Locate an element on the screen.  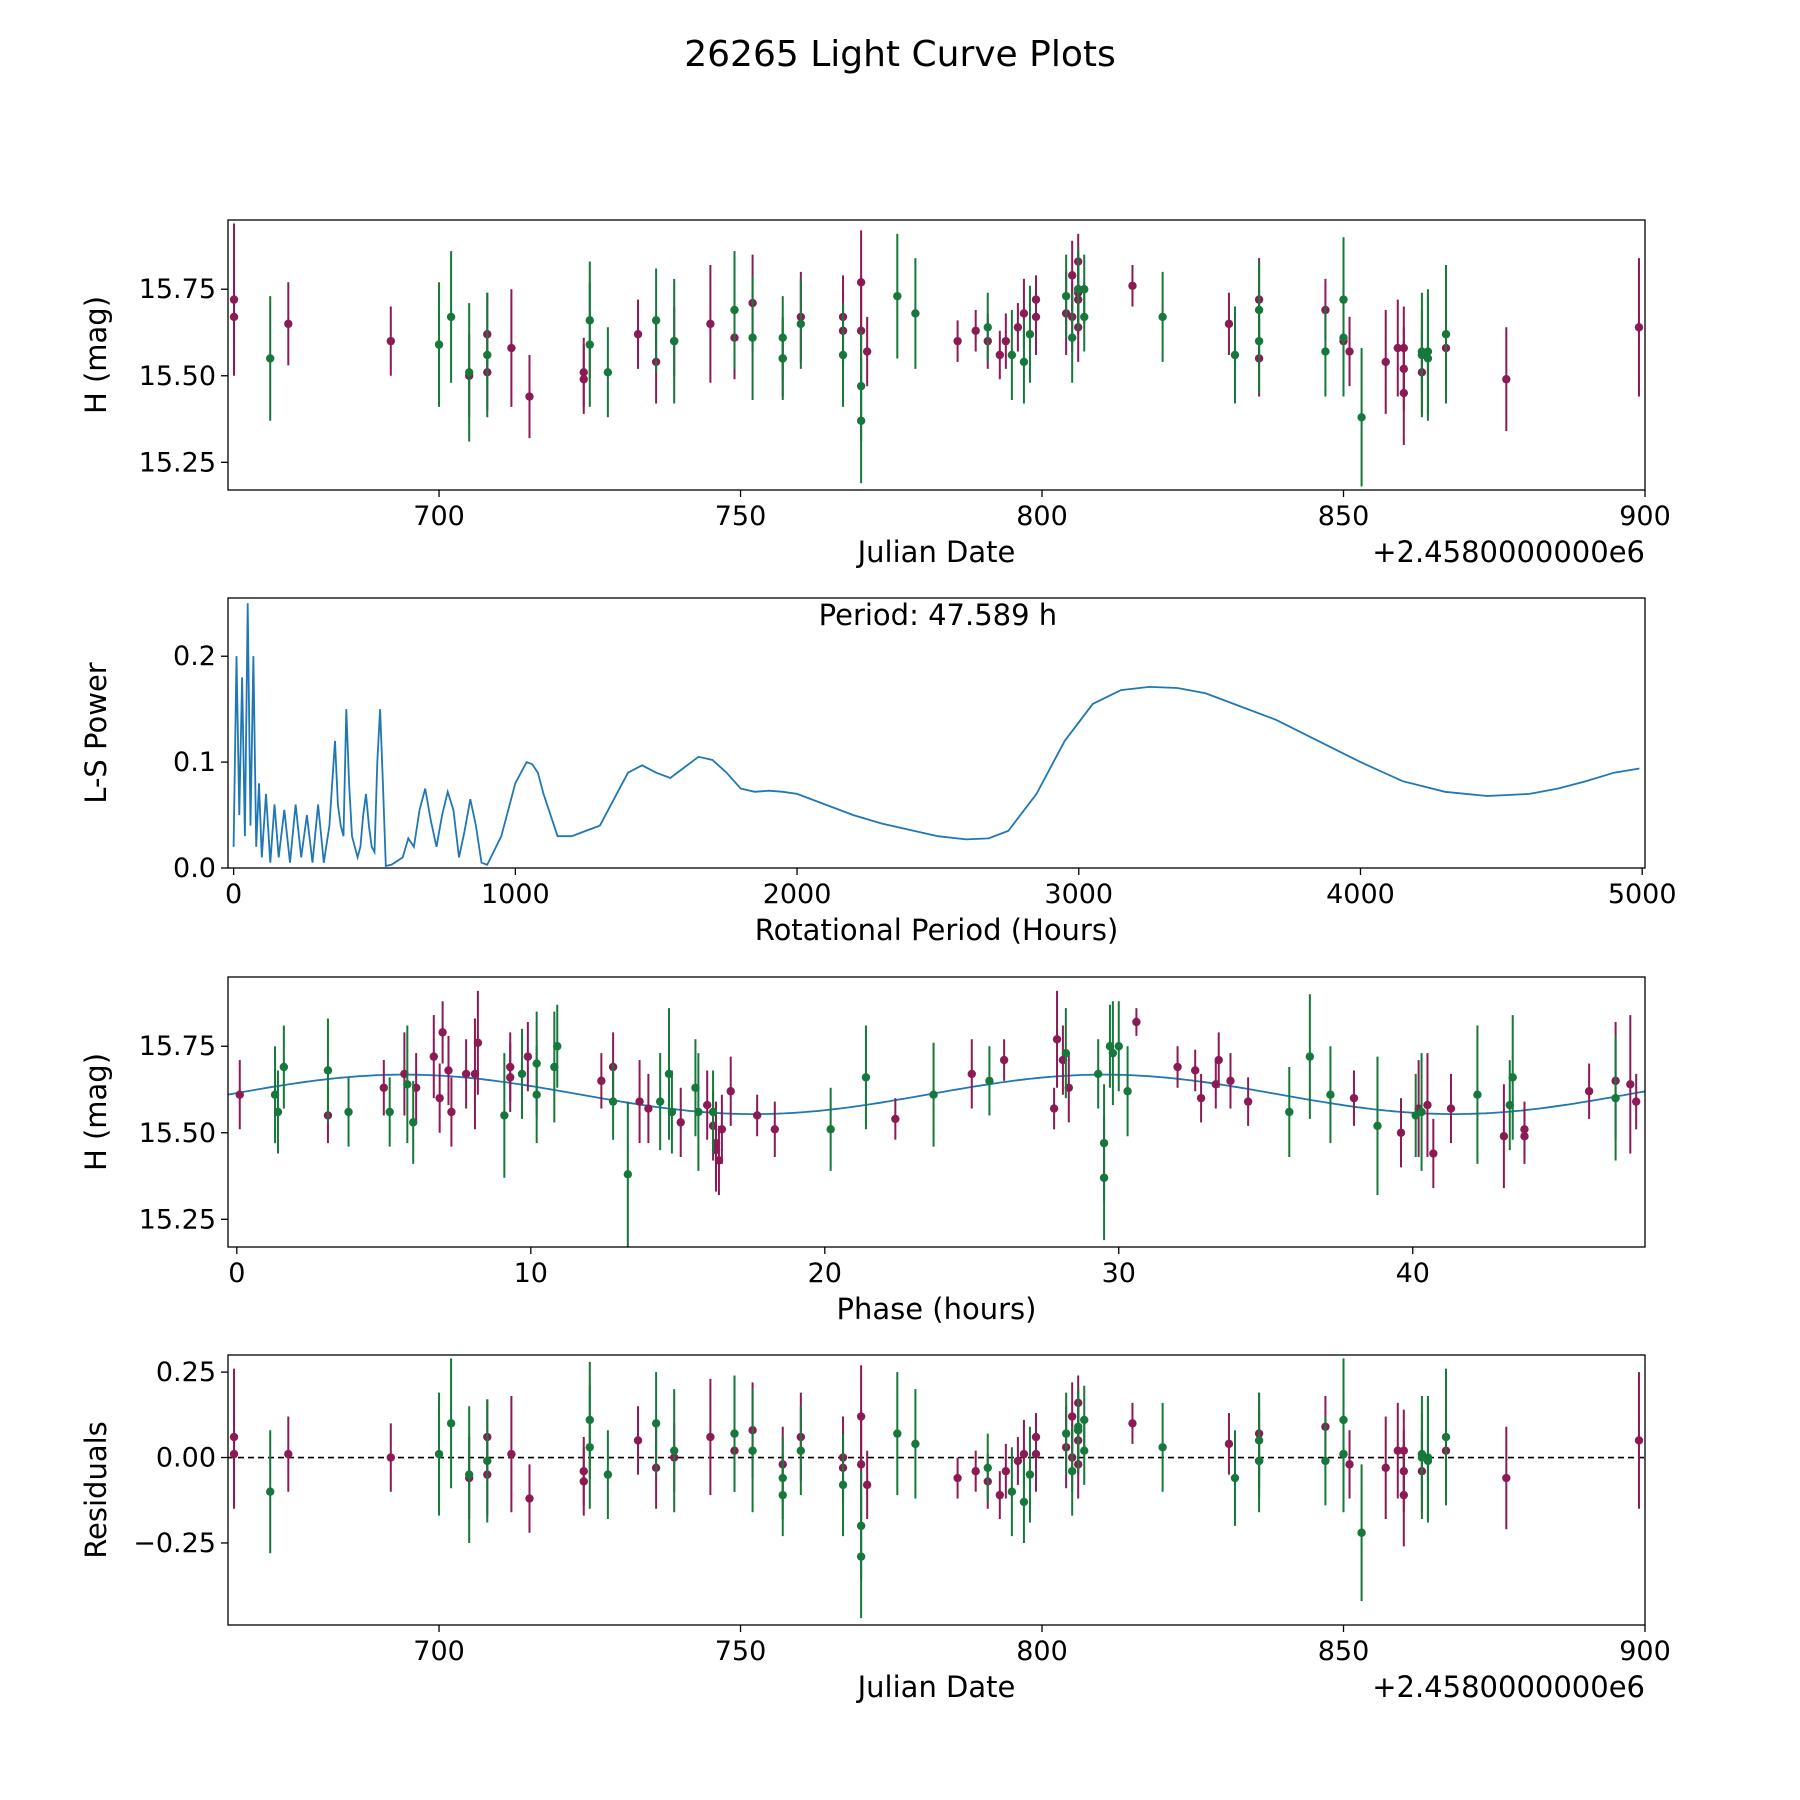
x-axis-label: Rotational Period (Hours) is located at coordinates (937, 930).